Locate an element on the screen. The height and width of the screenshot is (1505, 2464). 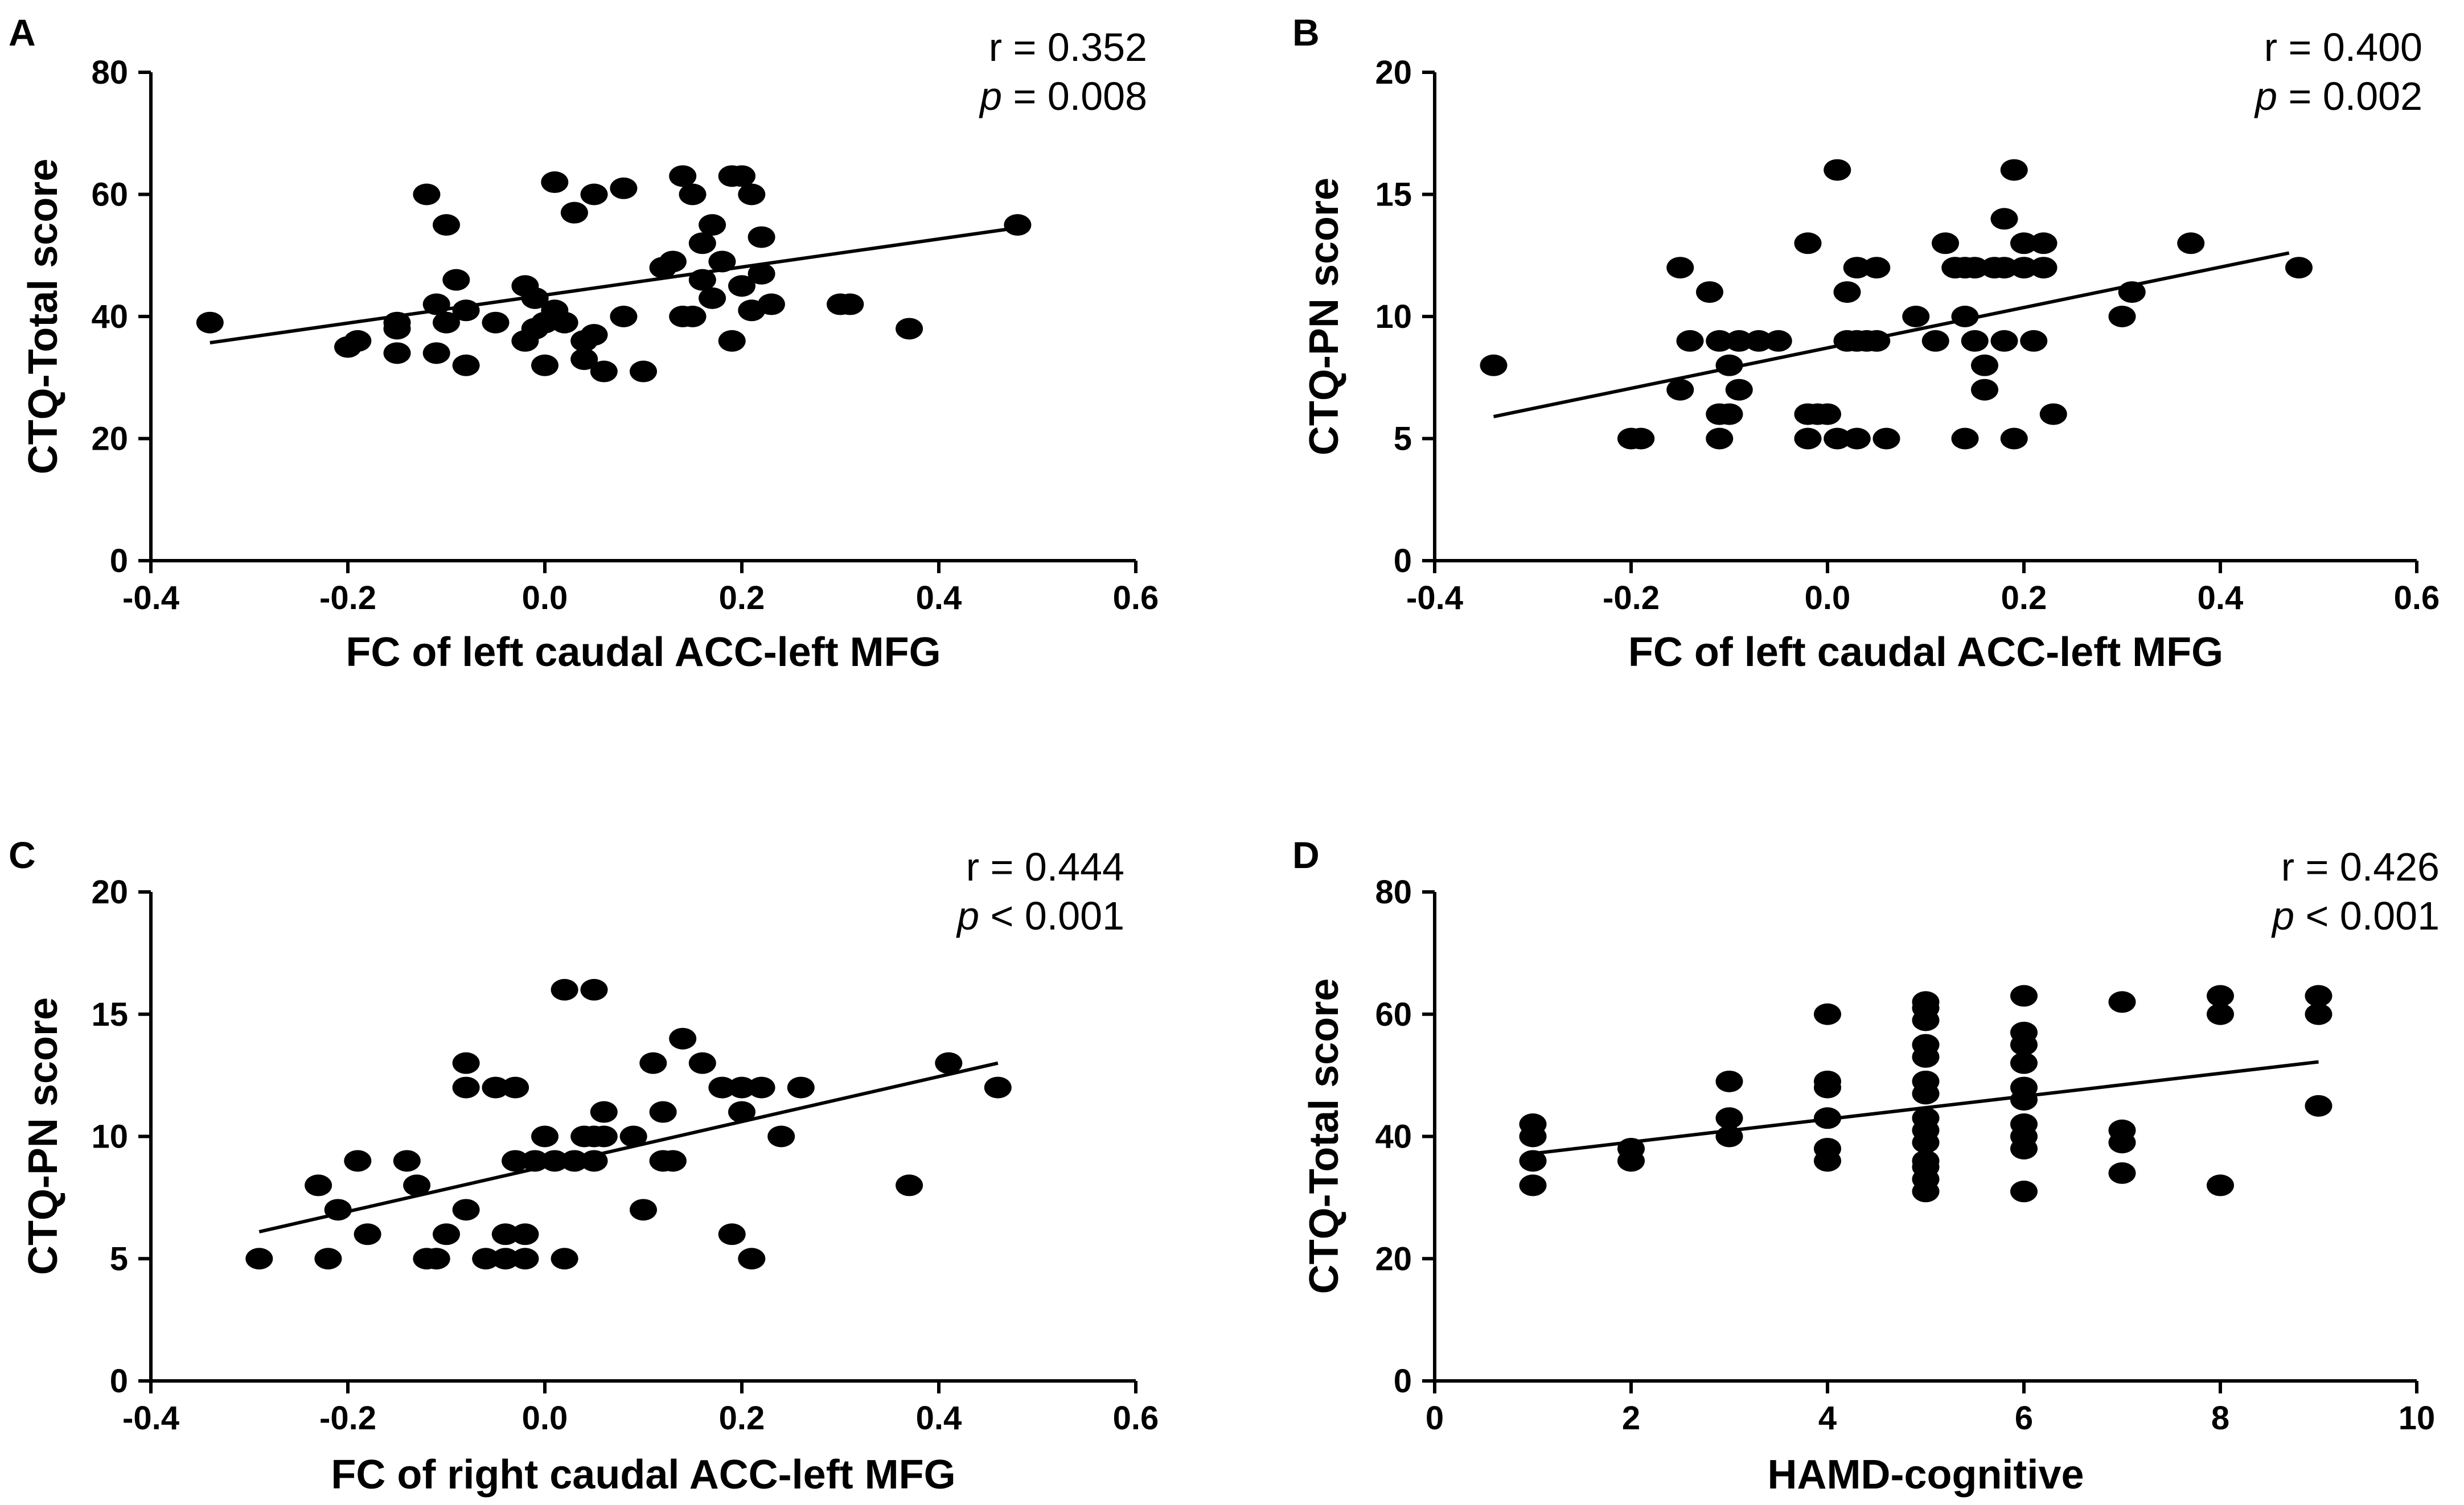
x-tick-label: 0.0 is located at coordinates (545, 597).